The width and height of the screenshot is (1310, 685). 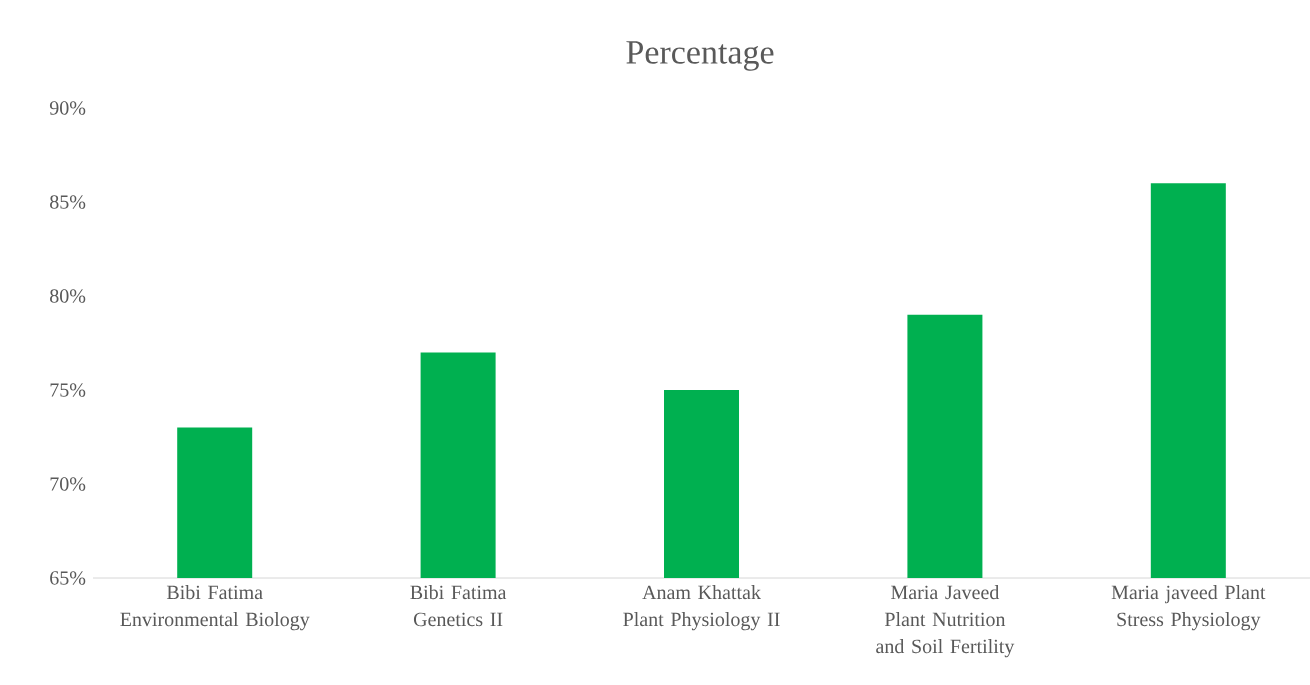 What do you see at coordinates (215, 608) in the screenshot?
I see `x-tick-label: Bibi Fatima Environmental Biology` at bounding box center [215, 608].